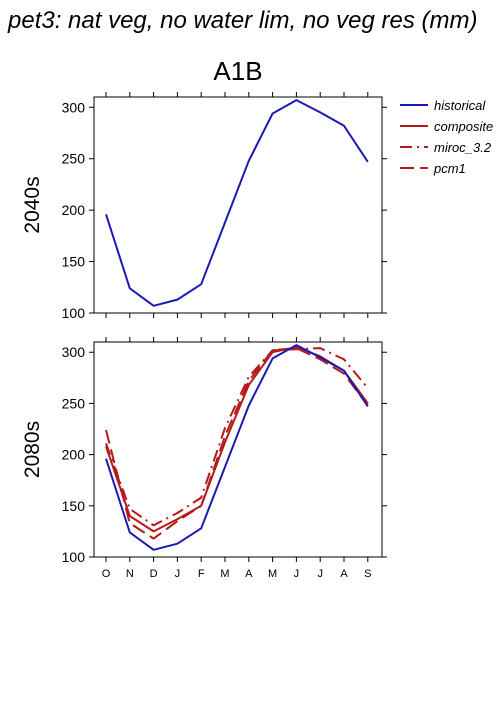 The image size is (501, 709). Describe the element at coordinates (460, 105) in the screenshot. I see `legend-label: historical` at that location.